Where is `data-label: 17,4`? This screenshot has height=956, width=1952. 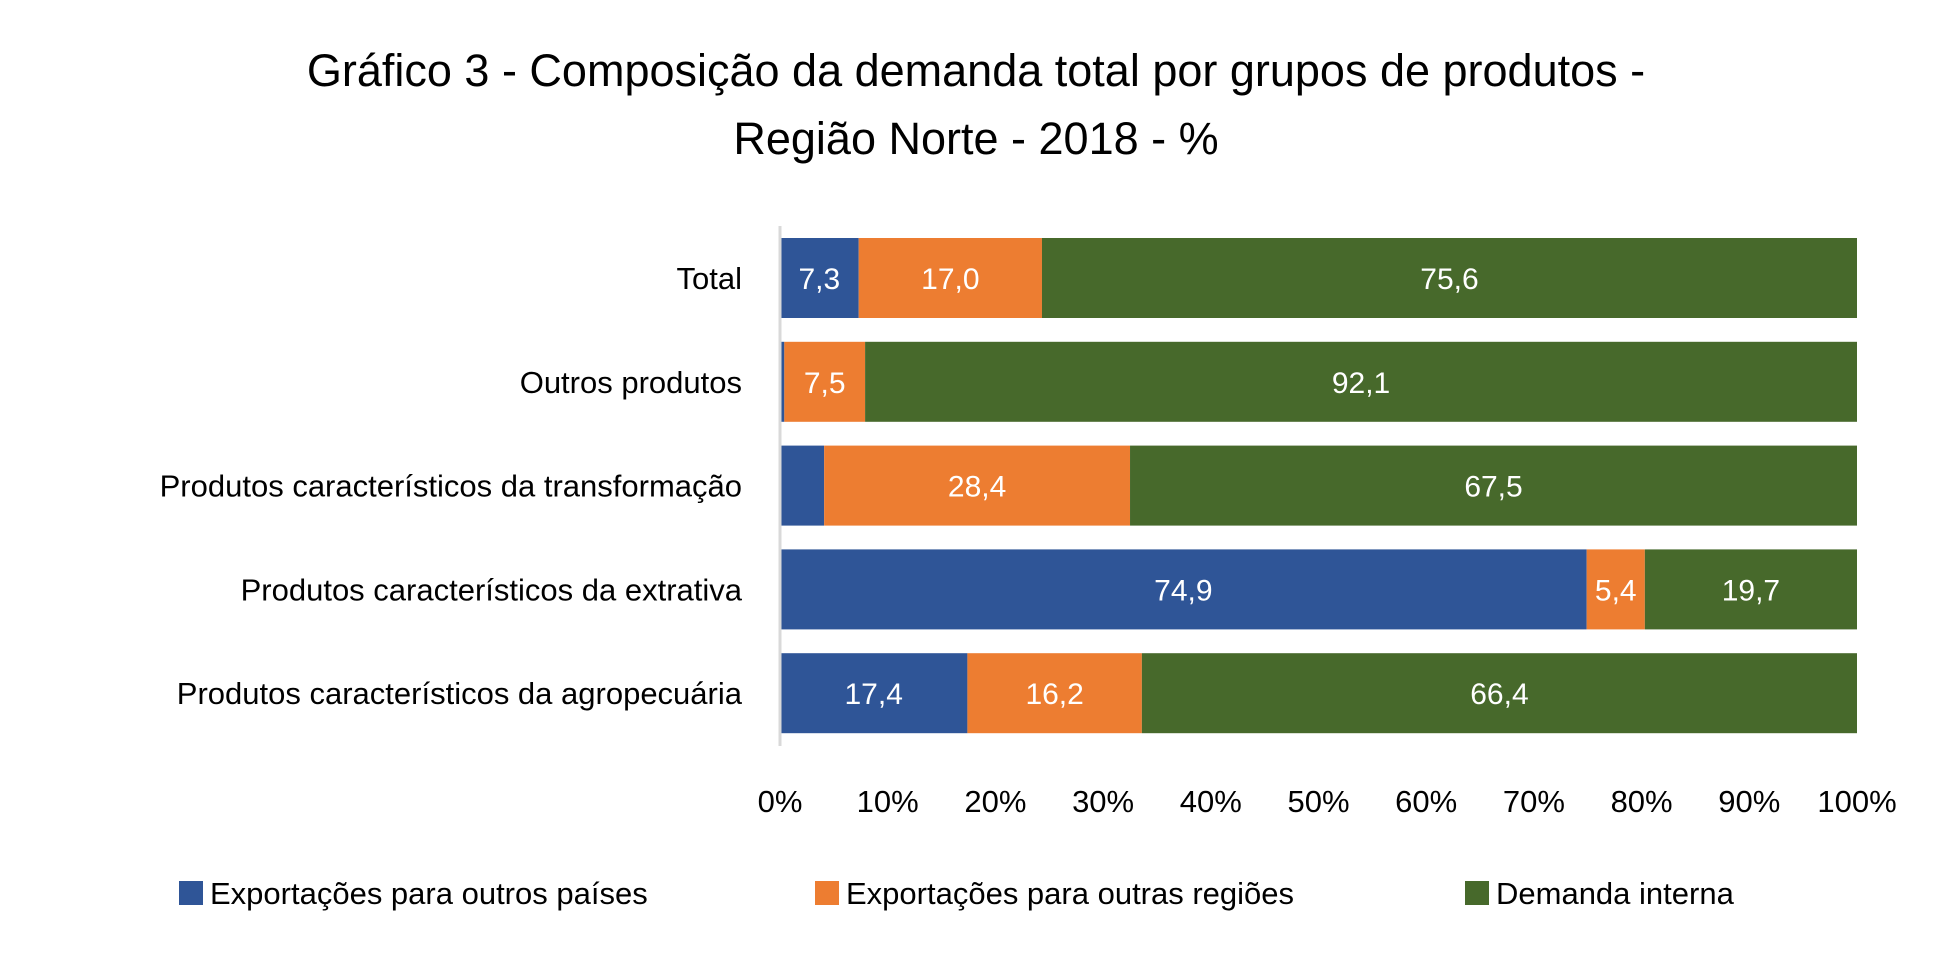
data-label: 17,4 is located at coordinates (874, 694).